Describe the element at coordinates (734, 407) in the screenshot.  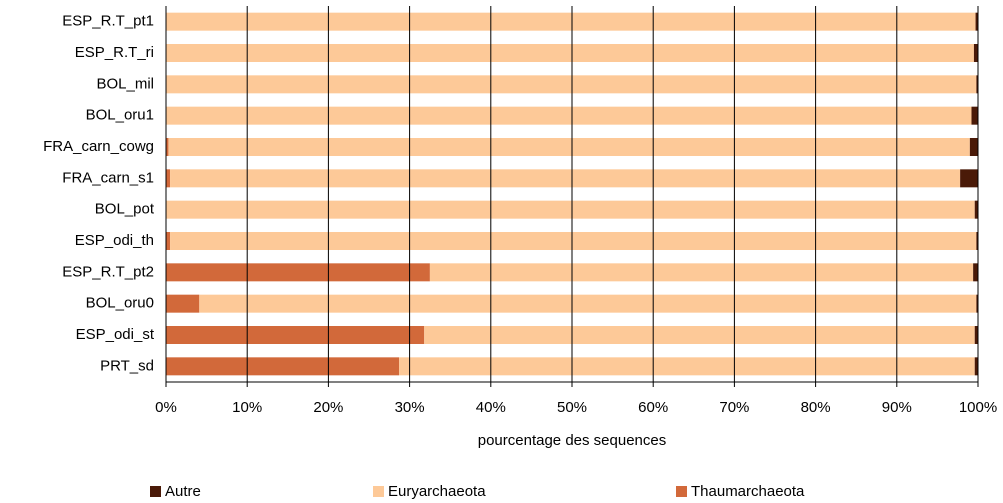
I see `x-tick-label: 70%` at that location.